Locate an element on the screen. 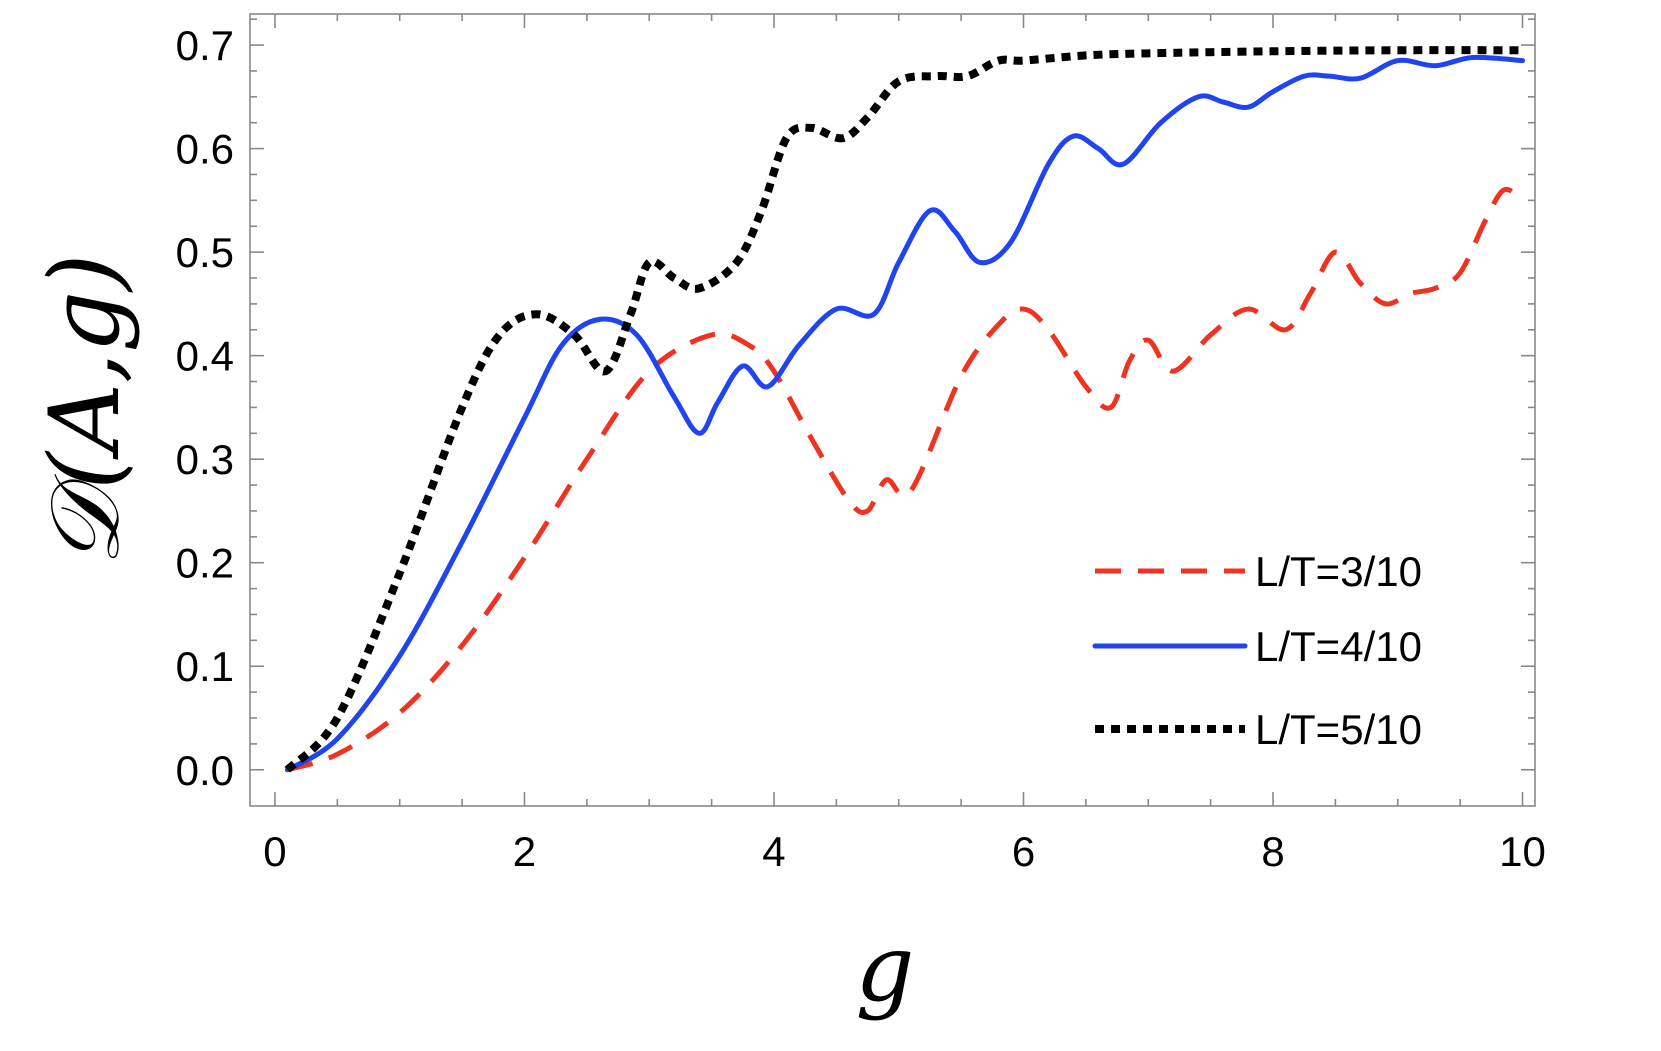 Image resolution: width=1661 pixels, height=1051 pixels. x-tick-label: 4 is located at coordinates (773, 851).